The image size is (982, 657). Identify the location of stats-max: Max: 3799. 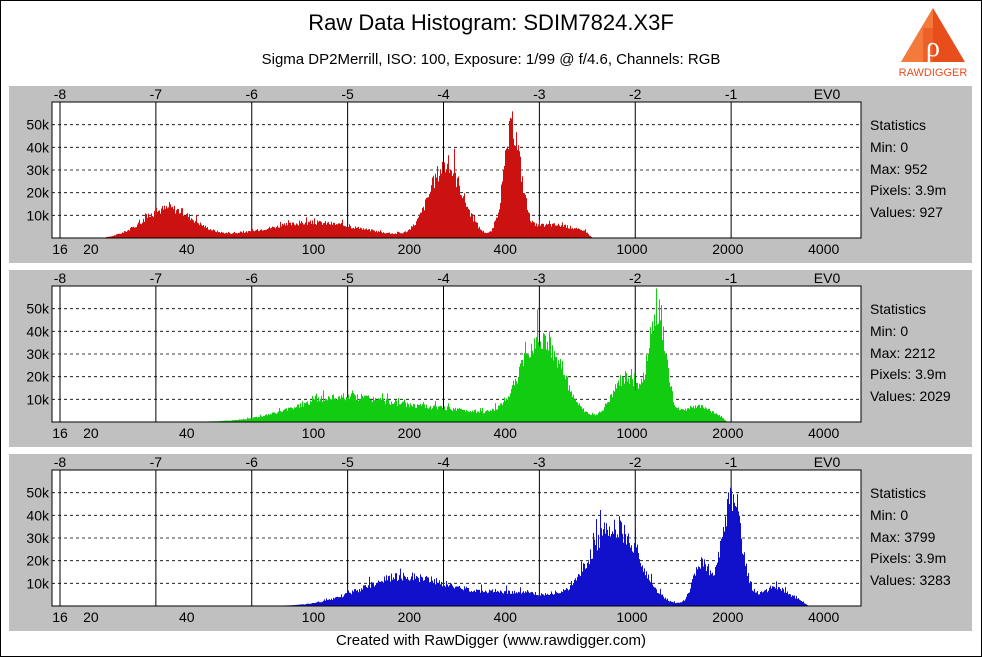
(903, 536).